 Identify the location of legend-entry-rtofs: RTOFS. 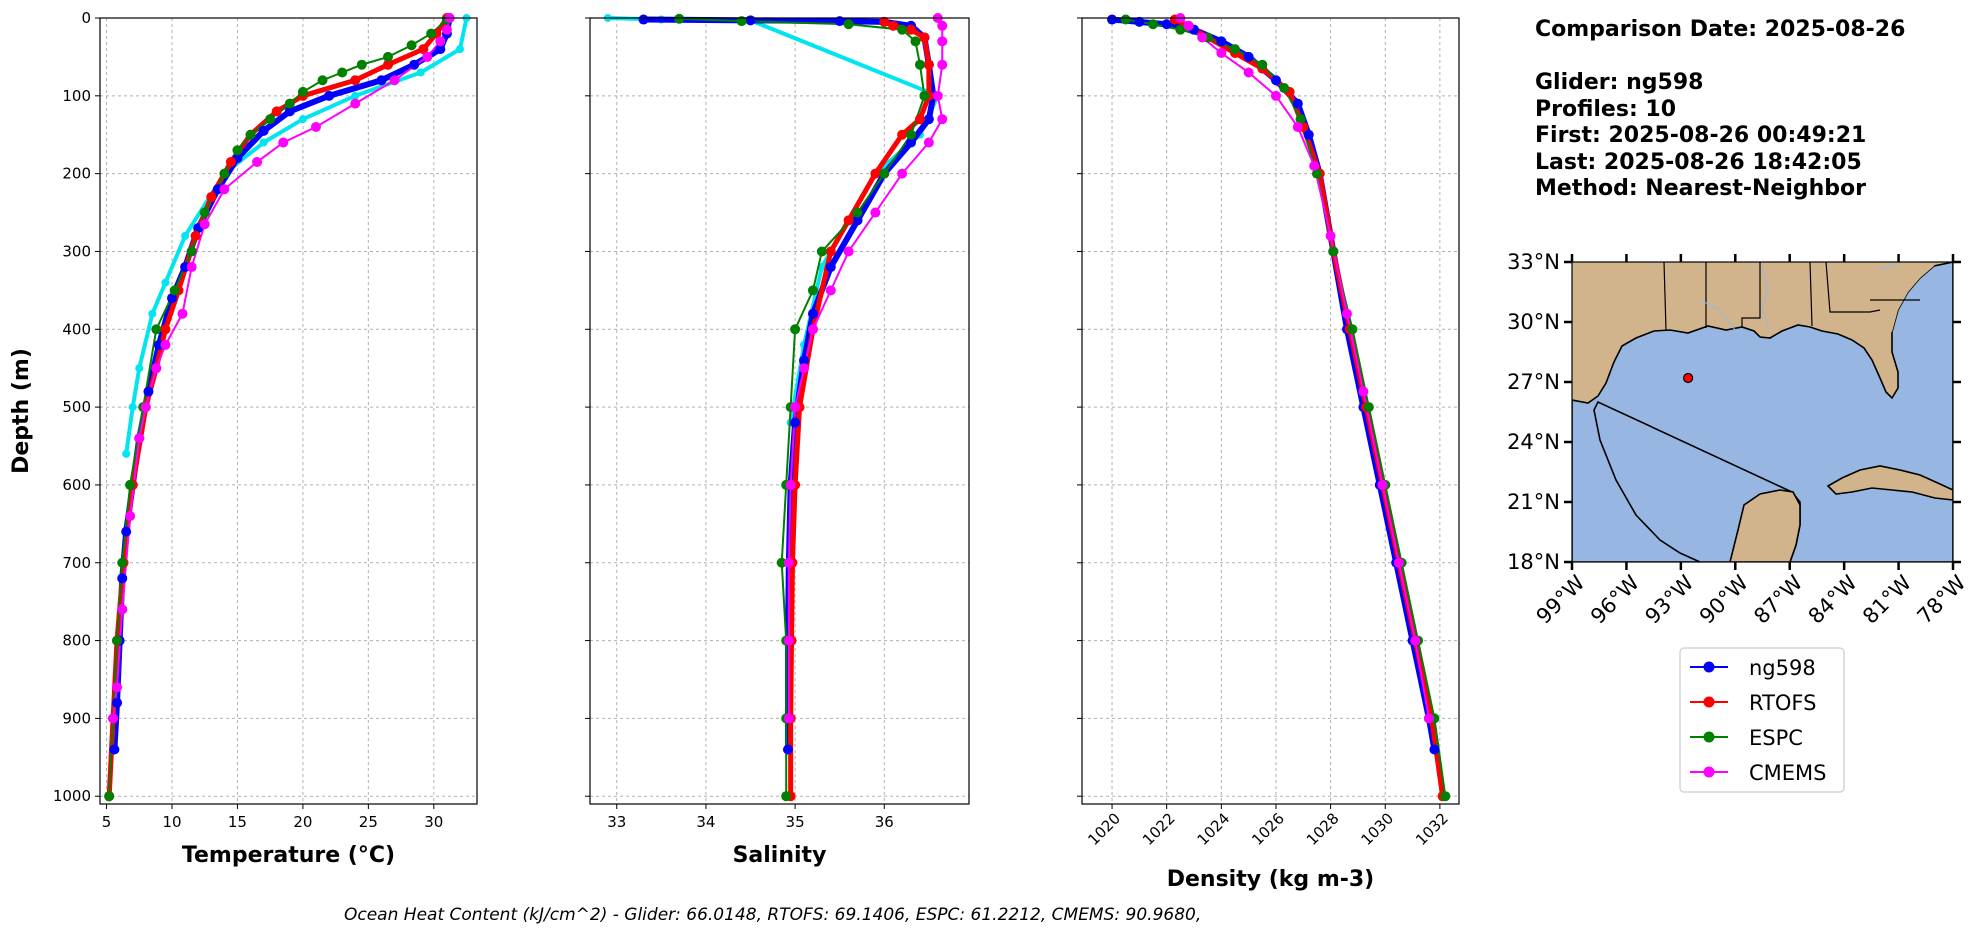
(1753, 703).